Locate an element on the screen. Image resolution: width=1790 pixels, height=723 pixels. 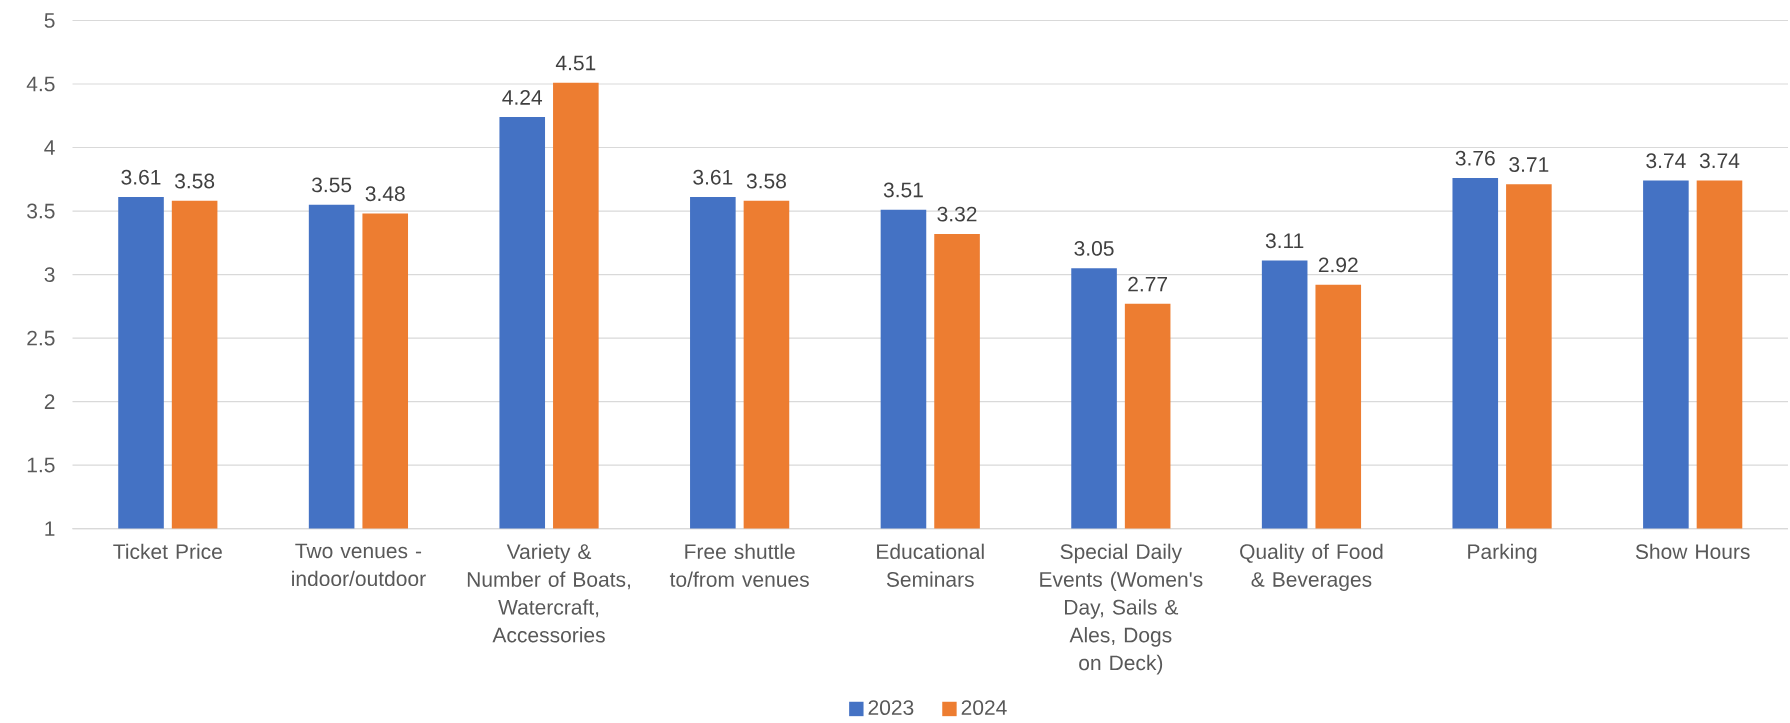
x-tick-label: Special Daily Events (Women's Day, Sails & Ales, Dogs on Deck) is located at coordinates (1121, 609).